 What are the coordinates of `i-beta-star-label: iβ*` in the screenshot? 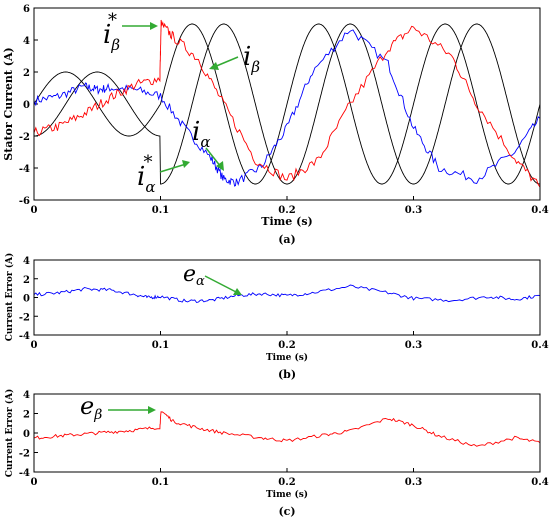 It's located at (111, 32).